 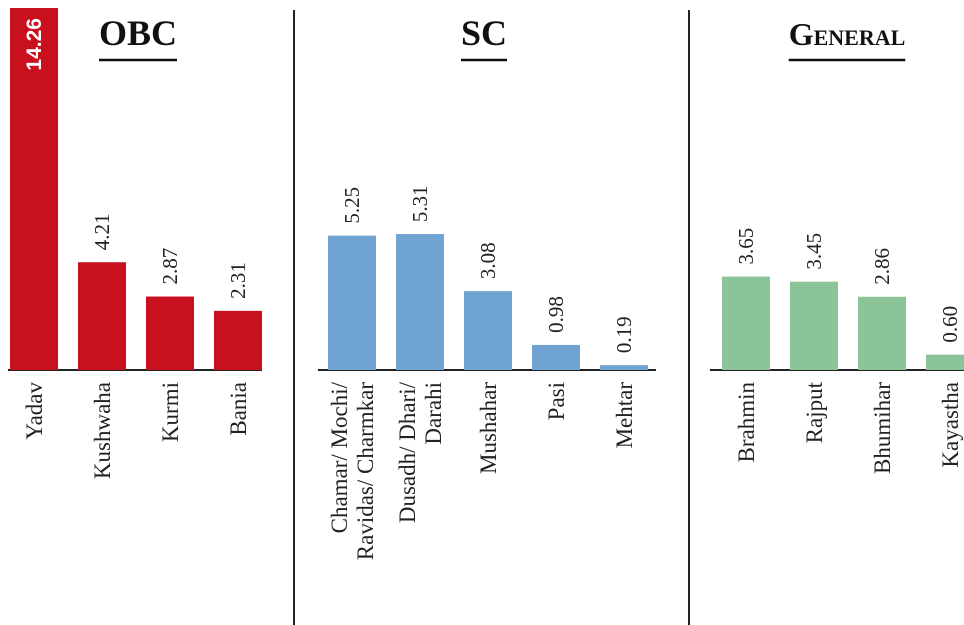 What do you see at coordinates (34, 411) in the screenshot?
I see `category-label-obc-0: Yadav` at bounding box center [34, 411].